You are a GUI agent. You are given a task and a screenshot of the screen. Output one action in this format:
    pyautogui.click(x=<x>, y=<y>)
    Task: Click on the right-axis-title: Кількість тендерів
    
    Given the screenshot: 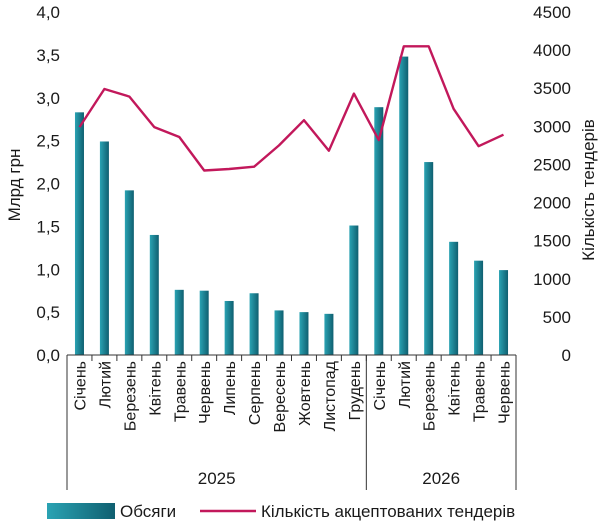 What is the action you would take?
    pyautogui.click(x=588, y=190)
    